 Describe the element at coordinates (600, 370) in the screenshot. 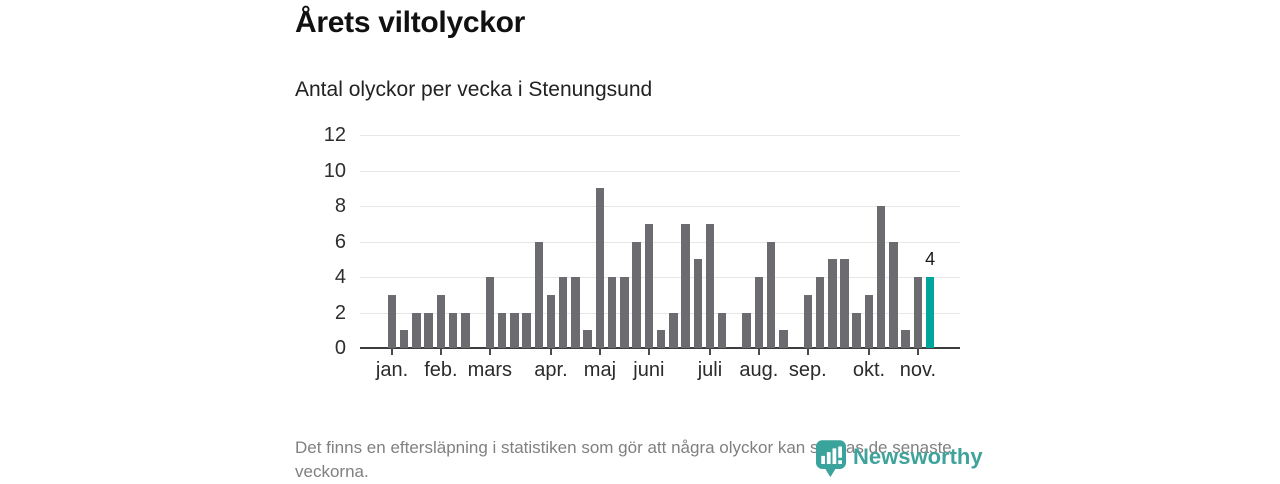

I see `x-axis-label: maj` at that location.